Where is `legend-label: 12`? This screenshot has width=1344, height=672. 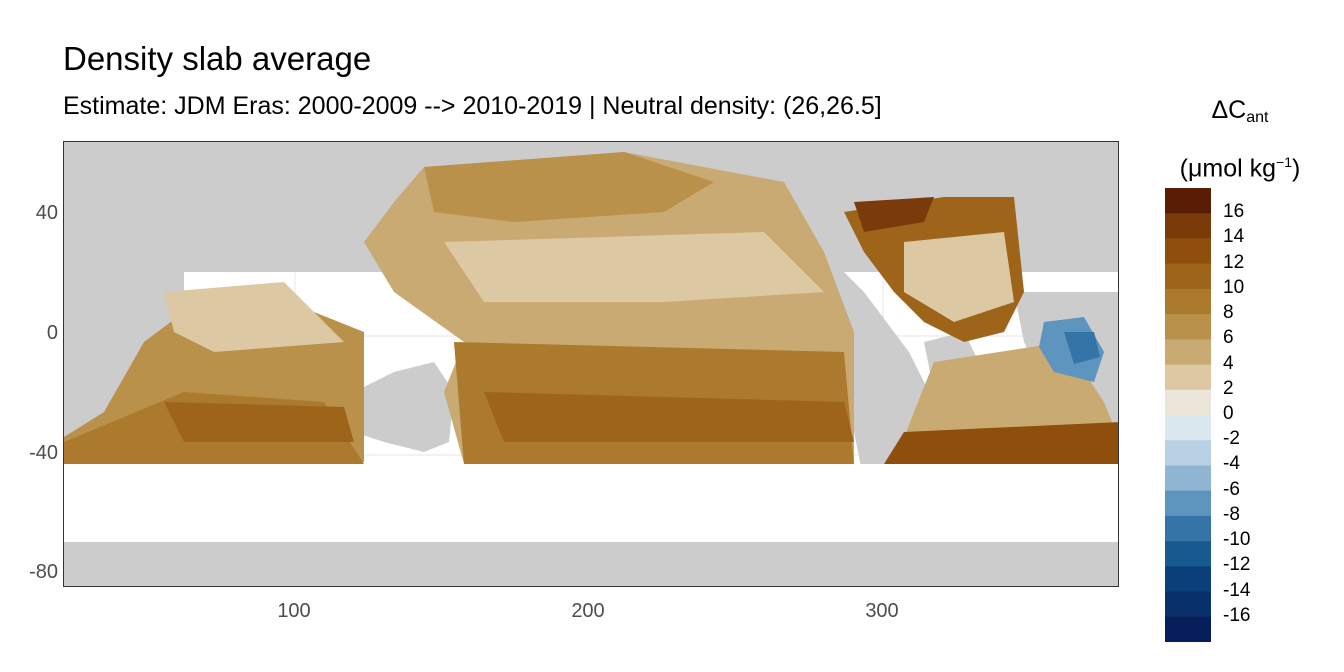 legend-label: 12 is located at coordinates (1234, 262).